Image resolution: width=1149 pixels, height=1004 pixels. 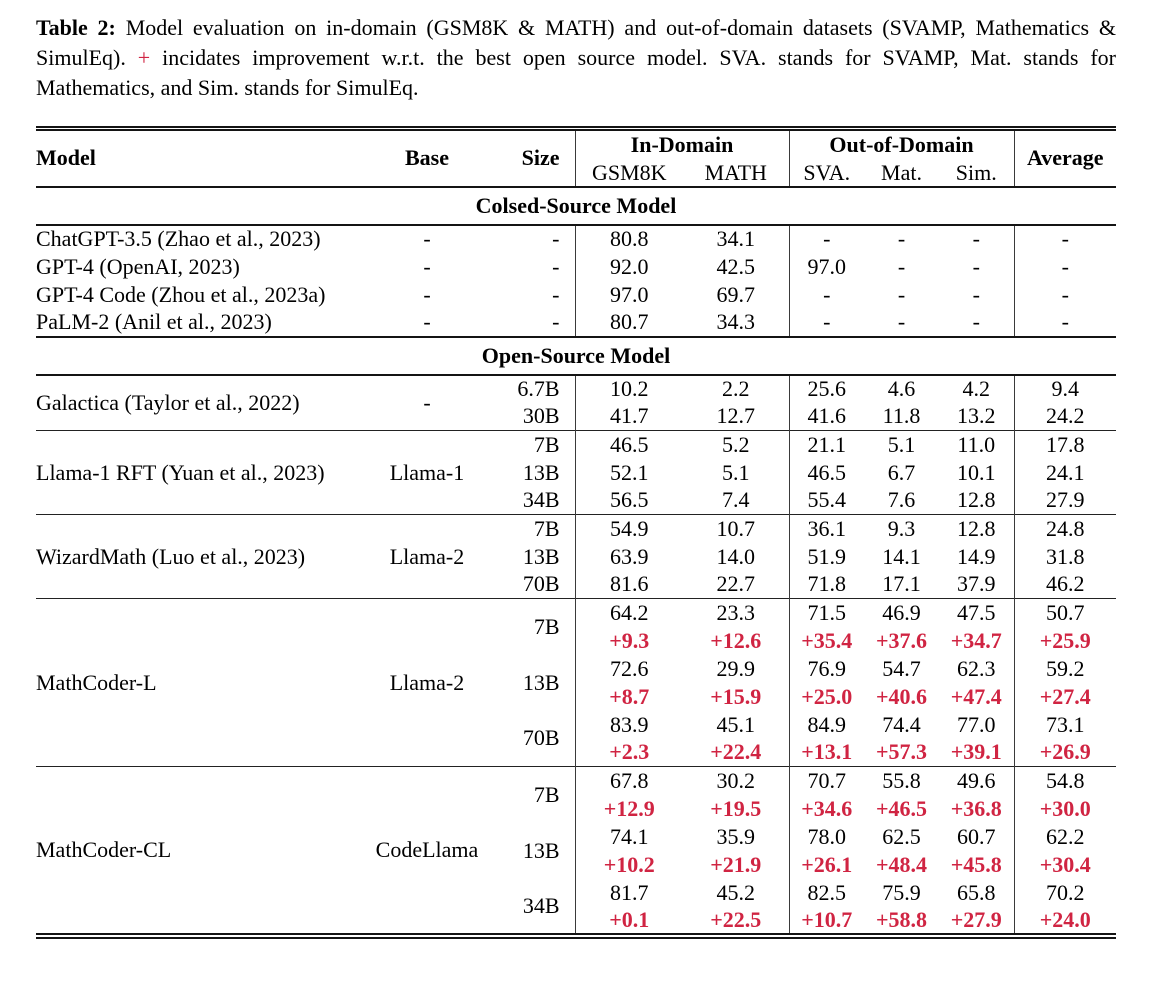 I want to click on model-name: GPT-4 (OpenAI, 2023), so click(x=138, y=266).